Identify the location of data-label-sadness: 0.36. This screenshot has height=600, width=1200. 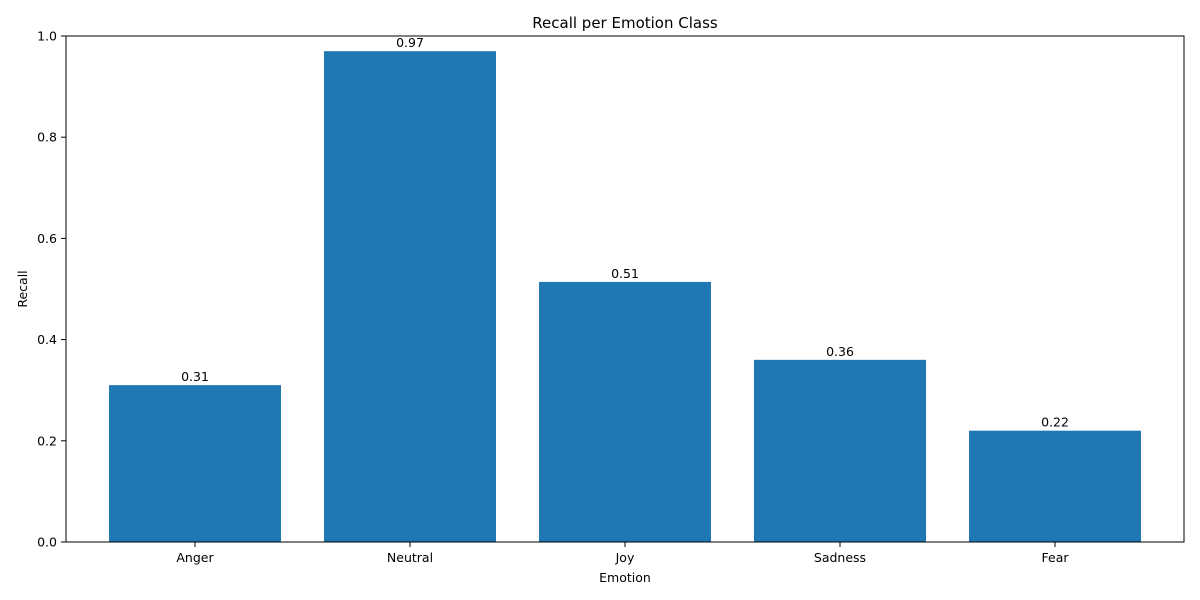
(840, 351).